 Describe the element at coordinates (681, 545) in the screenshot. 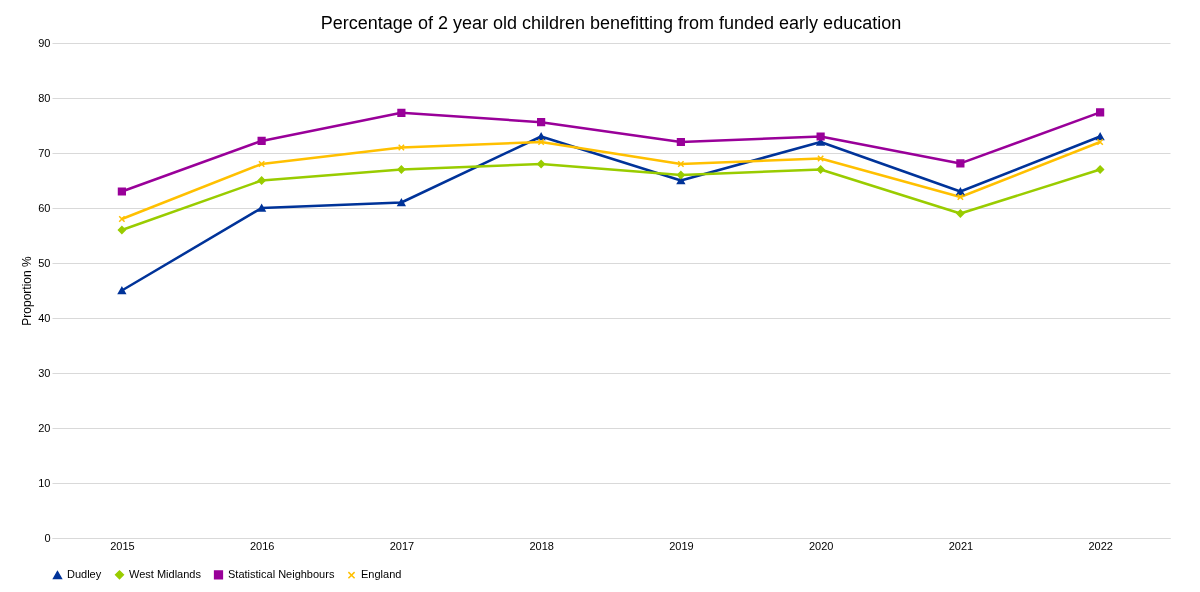

I see `x-tick-label: 2019` at that location.